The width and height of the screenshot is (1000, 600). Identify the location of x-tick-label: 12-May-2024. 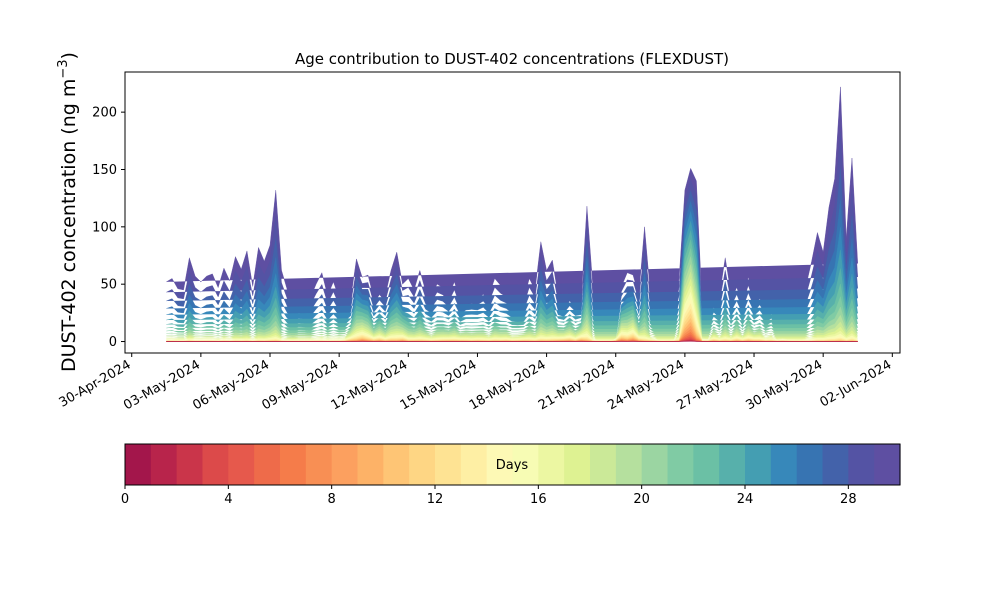
(370, 385).